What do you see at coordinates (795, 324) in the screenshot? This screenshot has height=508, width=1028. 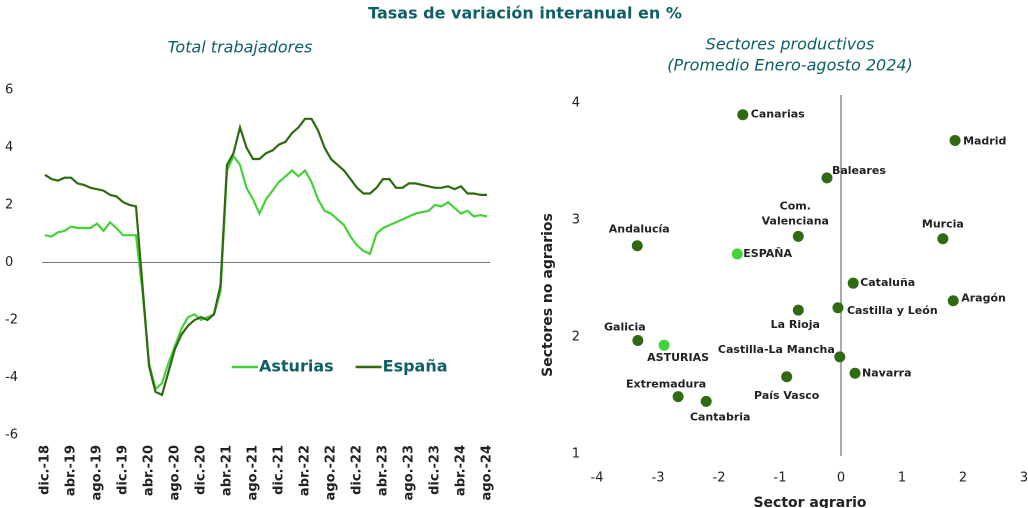 I see `point-label: La Rioja` at bounding box center [795, 324].